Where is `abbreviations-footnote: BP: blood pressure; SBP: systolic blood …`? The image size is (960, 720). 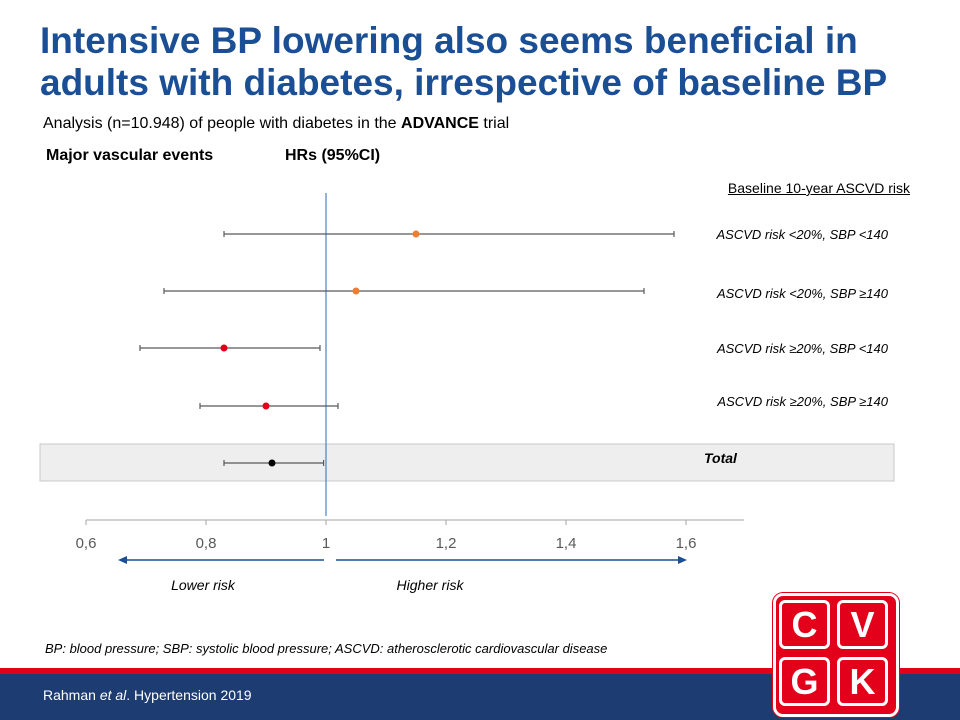
abbreviations-footnote: BP: blood pressure; SBP: systolic blood … is located at coordinates (326, 648).